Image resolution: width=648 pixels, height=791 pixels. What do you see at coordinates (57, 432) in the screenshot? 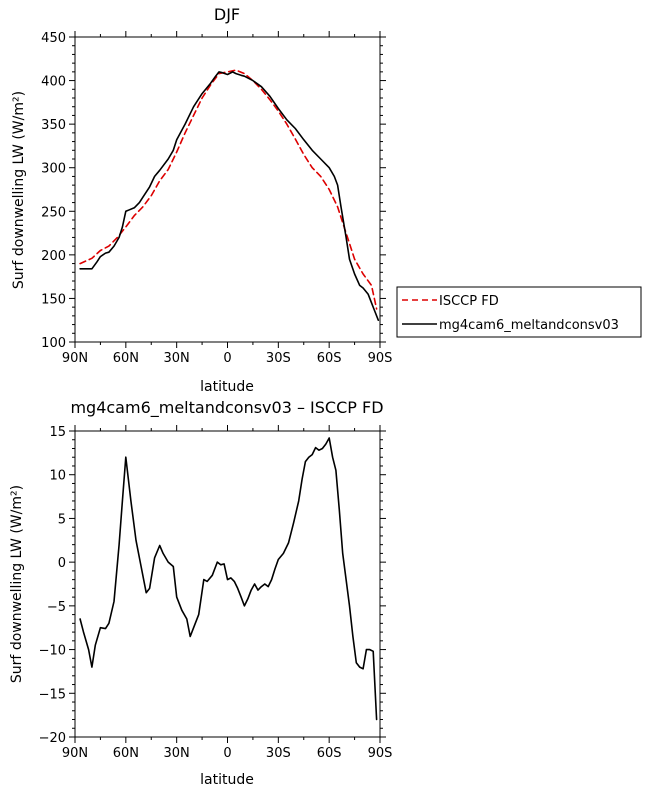
I see `bottom-chart-y-tick-label: 15` at bounding box center [57, 432].